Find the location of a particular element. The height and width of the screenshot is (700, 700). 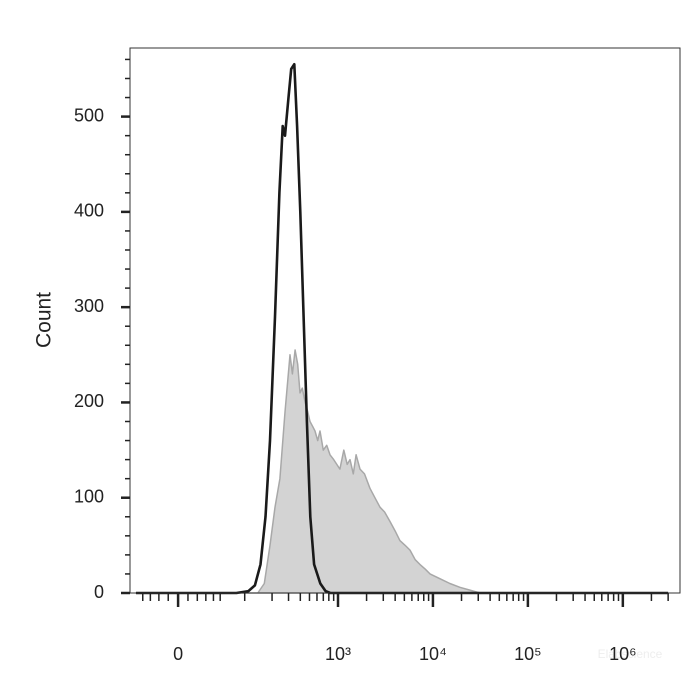

x-tick-label: 0 is located at coordinates (178, 654).